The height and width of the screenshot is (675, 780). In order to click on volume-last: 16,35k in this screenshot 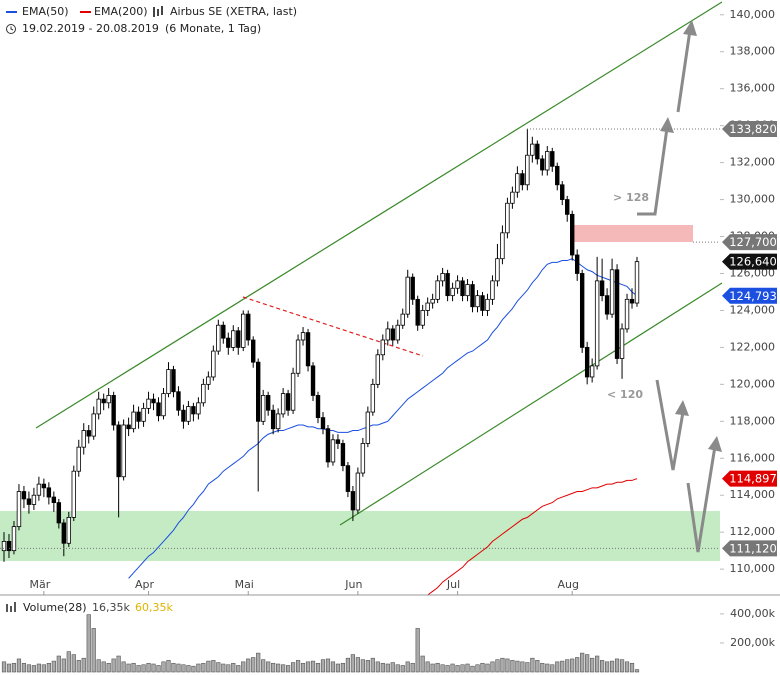, I will do `click(111, 607)`.